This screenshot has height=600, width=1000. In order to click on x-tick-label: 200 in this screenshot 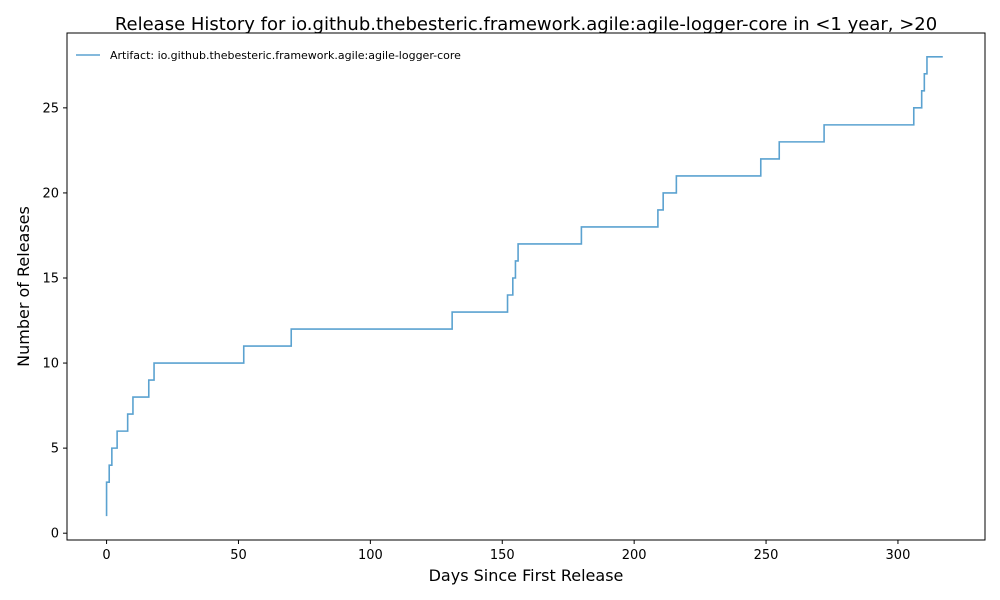, I will do `click(634, 555)`.